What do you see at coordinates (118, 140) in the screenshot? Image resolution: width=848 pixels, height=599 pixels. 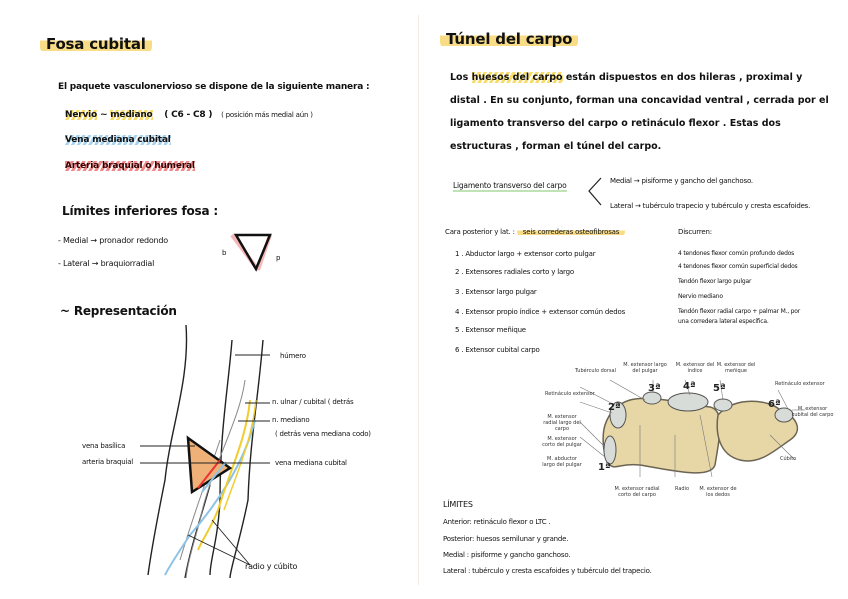 I see `vein-line: Vena mediana cubital` at bounding box center [118, 140].